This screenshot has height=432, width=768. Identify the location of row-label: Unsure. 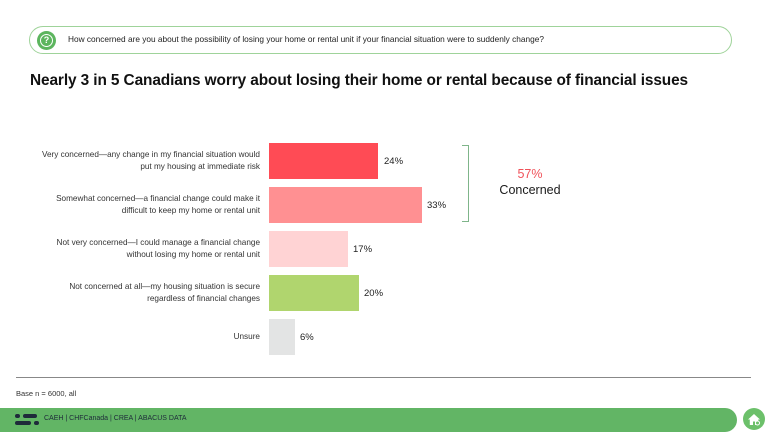
(246, 336).